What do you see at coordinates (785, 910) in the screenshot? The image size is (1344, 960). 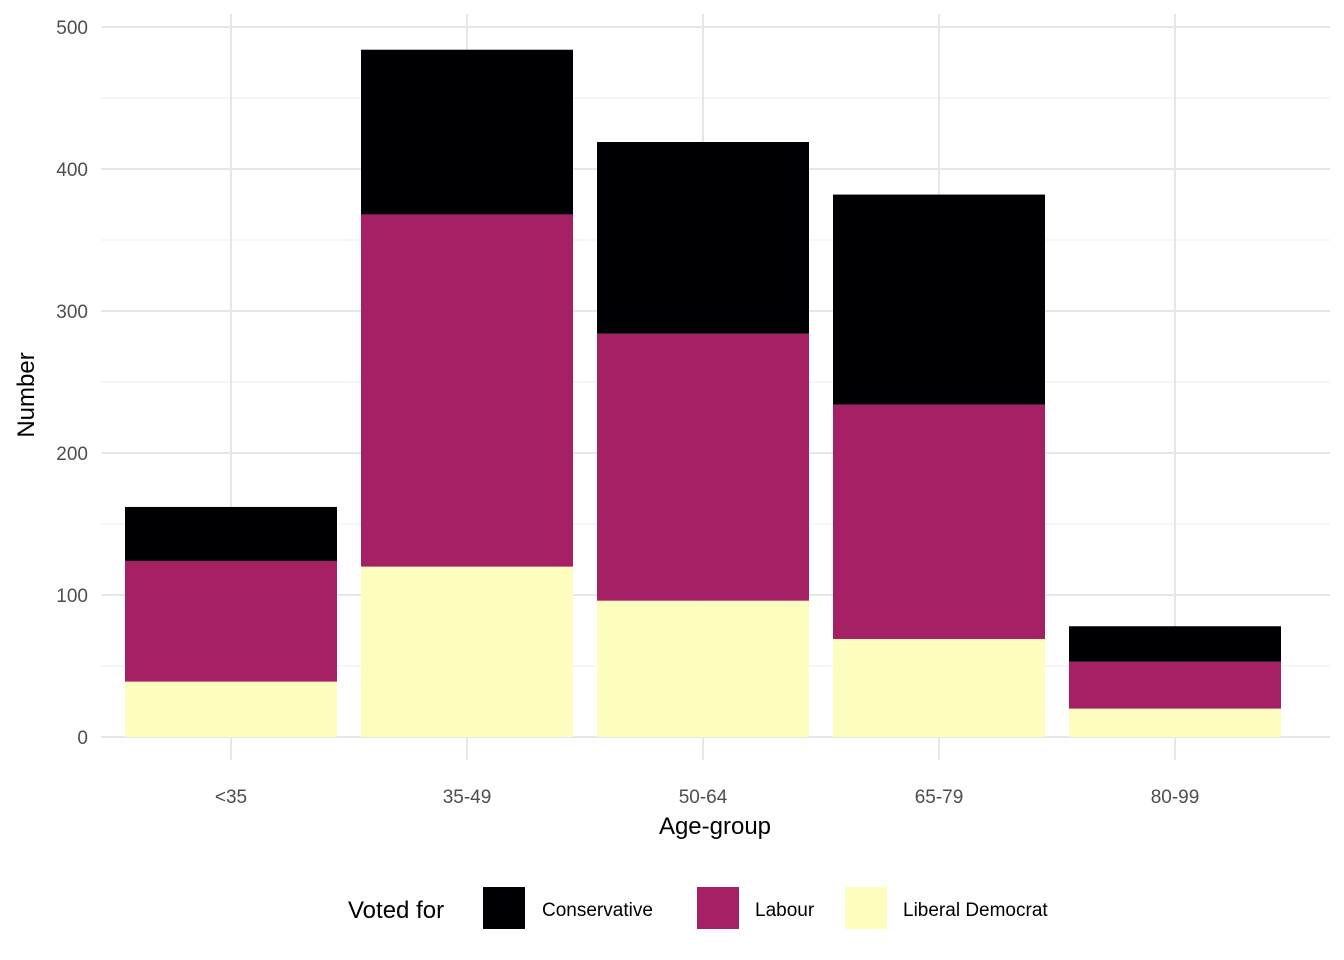 I see `legend-label-labour: Labour` at bounding box center [785, 910].